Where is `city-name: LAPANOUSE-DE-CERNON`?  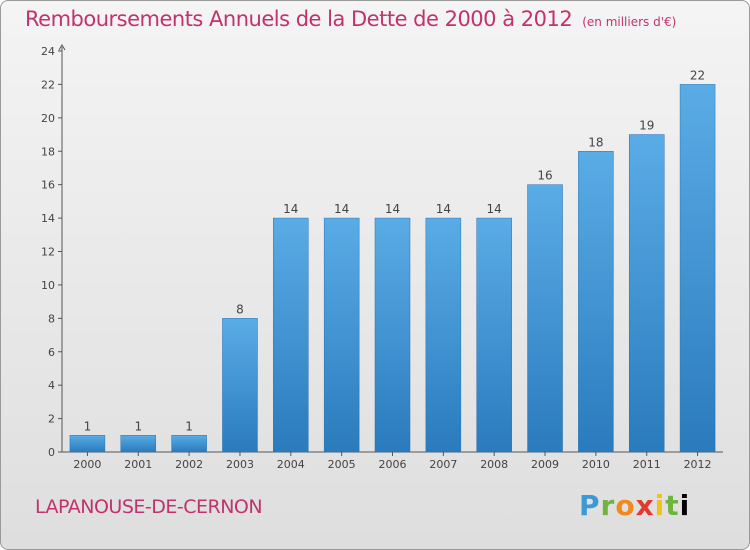 city-name: LAPANOUSE-DE-CERNON is located at coordinates (149, 507).